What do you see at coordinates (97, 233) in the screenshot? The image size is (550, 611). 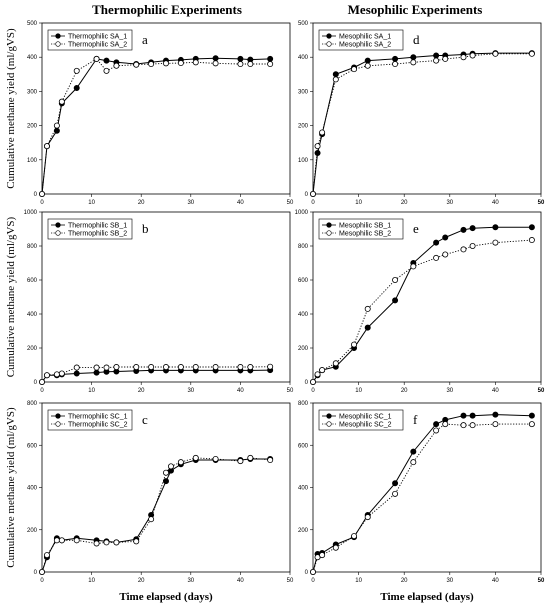 I see `legend-entry: Thermophilic SB_2` at bounding box center [97, 233].